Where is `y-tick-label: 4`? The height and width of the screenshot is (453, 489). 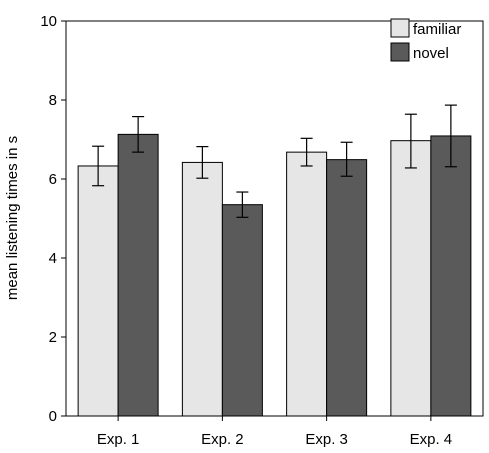
y-tick-label: 4 is located at coordinates (53, 258).